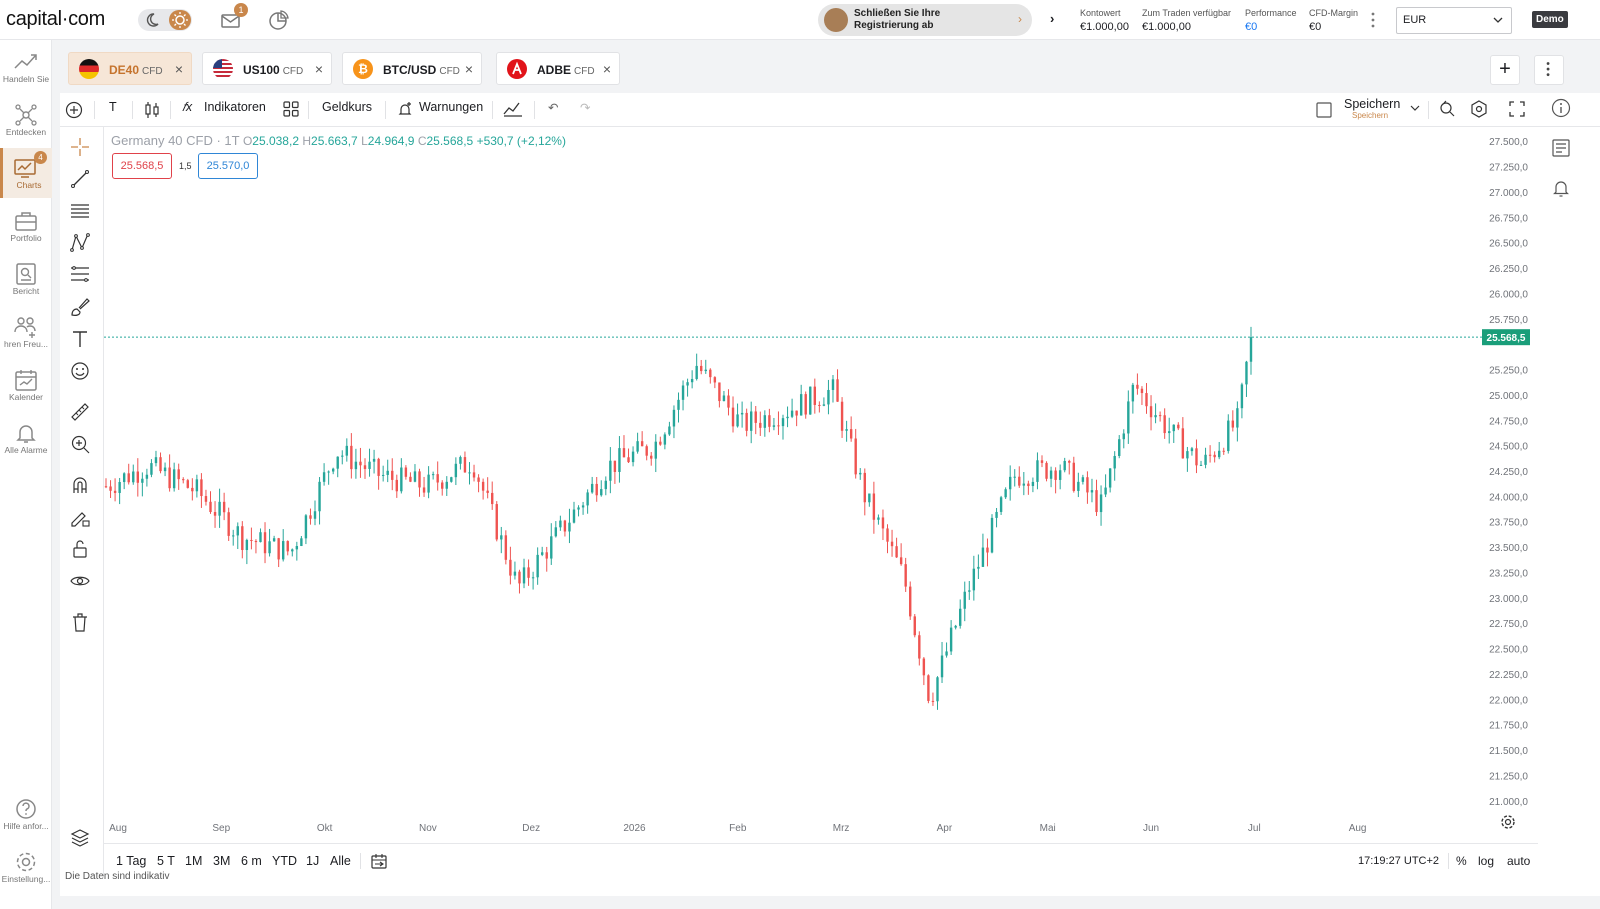 The image size is (1600, 909). What do you see at coordinates (80, 339) in the screenshot?
I see `text-tool-icon` at bounding box center [80, 339].